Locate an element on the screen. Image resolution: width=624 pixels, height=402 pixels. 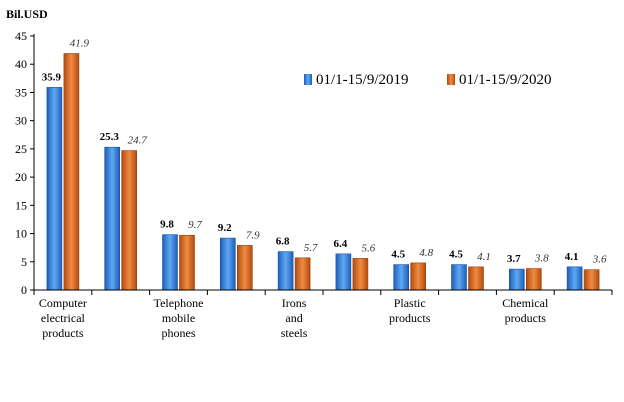
value-label-series-2: 41.9 is located at coordinates (80, 43).